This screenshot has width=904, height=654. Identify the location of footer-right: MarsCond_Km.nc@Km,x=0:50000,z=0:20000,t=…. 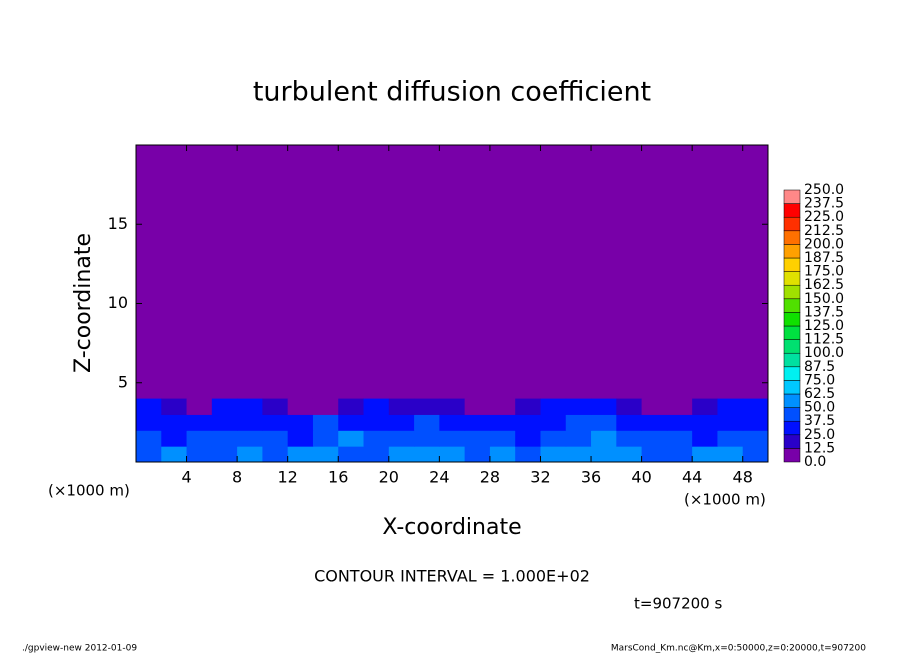
(738, 649).